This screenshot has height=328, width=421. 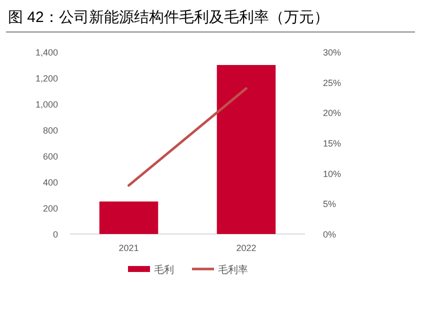 I want to click on y2-tick-label: 5%, so click(x=329, y=204).